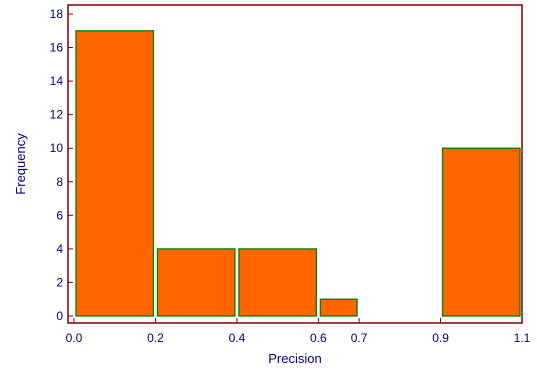 This screenshot has height=376, width=537. Describe the element at coordinates (74, 338) in the screenshot. I see `x-tick-label: 0.0` at that location.